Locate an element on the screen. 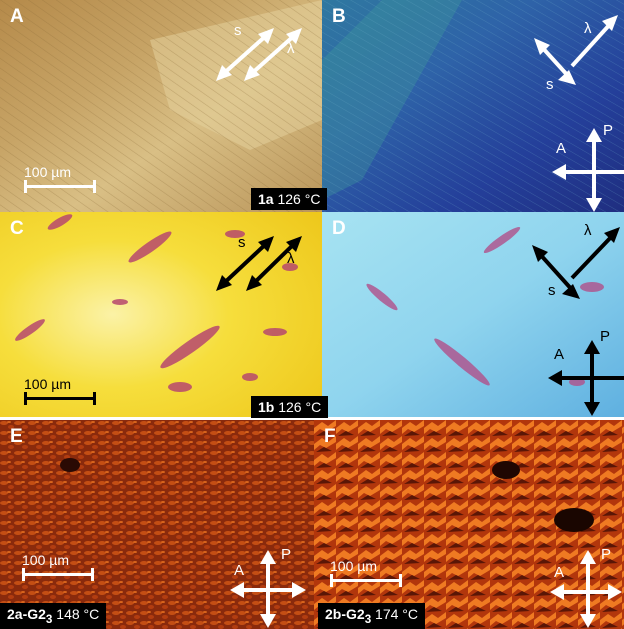  sample-caption: 2b-G23 174 °C is located at coordinates (372, 616).